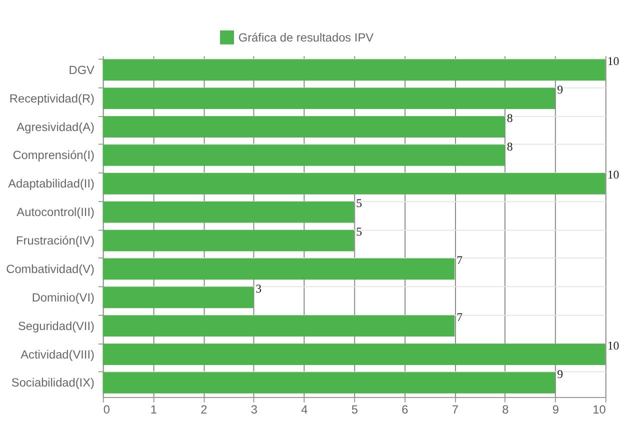  What do you see at coordinates (506, 409) in the screenshot?
I see `x-tick-label: 8` at bounding box center [506, 409].